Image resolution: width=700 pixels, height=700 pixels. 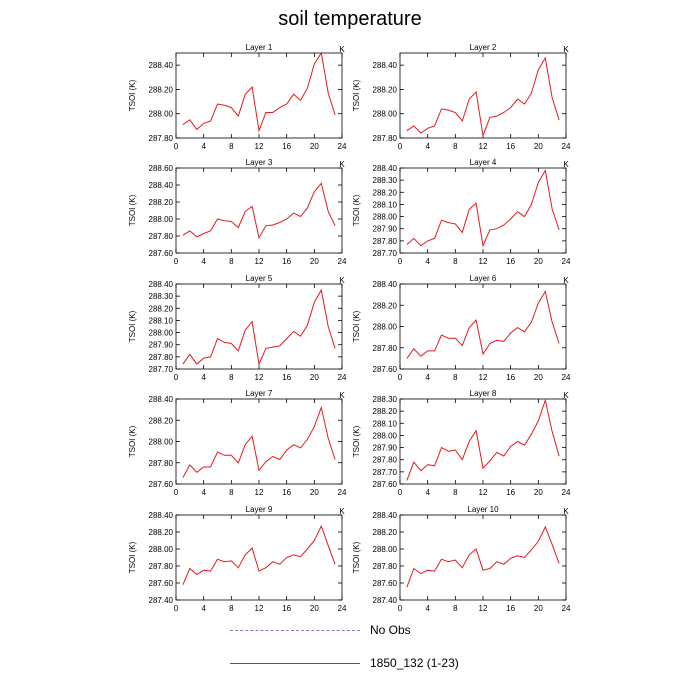 I want to click on legend-item-no-obs: No Obs, so click(x=360, y=631).